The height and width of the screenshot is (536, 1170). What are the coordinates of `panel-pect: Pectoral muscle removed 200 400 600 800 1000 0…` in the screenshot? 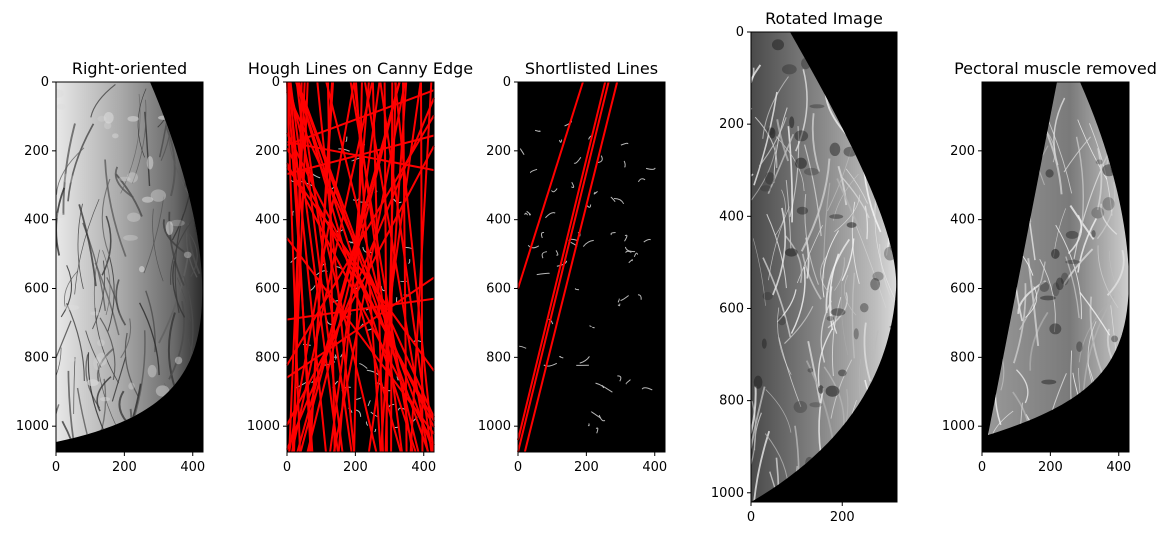 It's located at (1049, 267).